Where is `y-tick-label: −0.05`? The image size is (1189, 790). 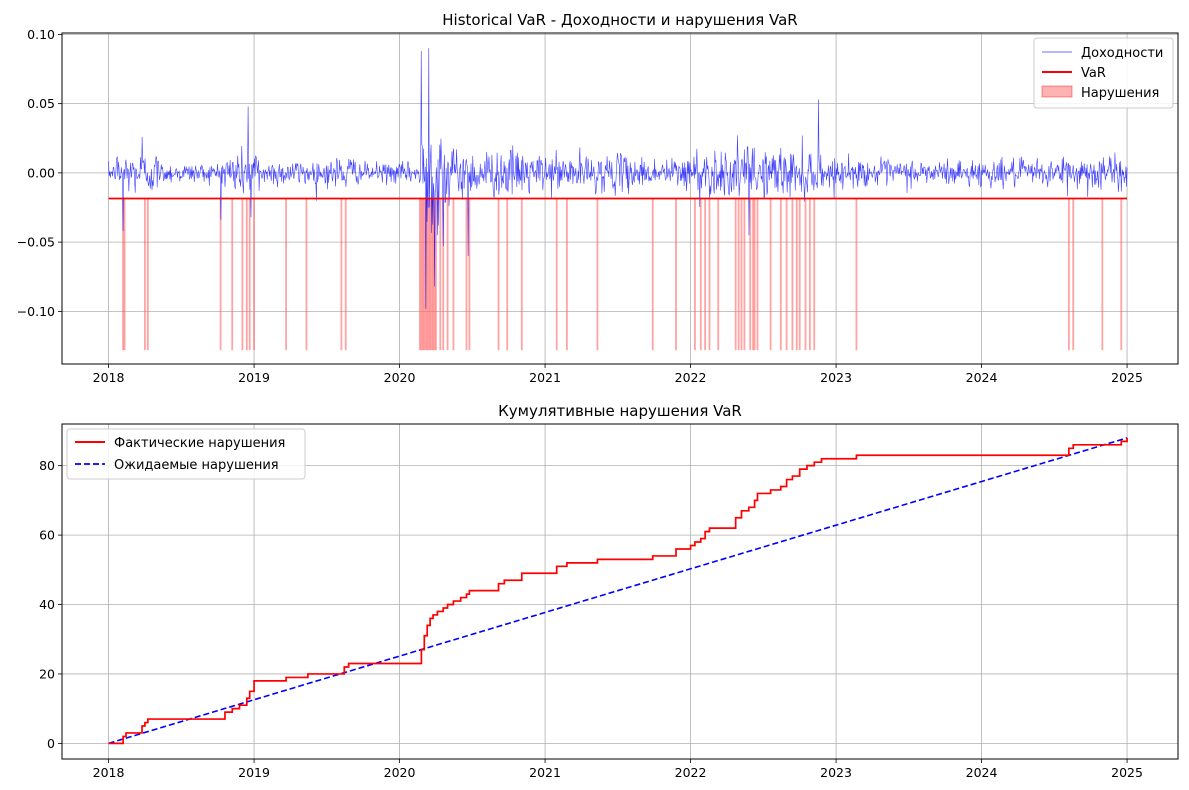
y-tick-label: −0.05 is located at coordinates (36, 242).